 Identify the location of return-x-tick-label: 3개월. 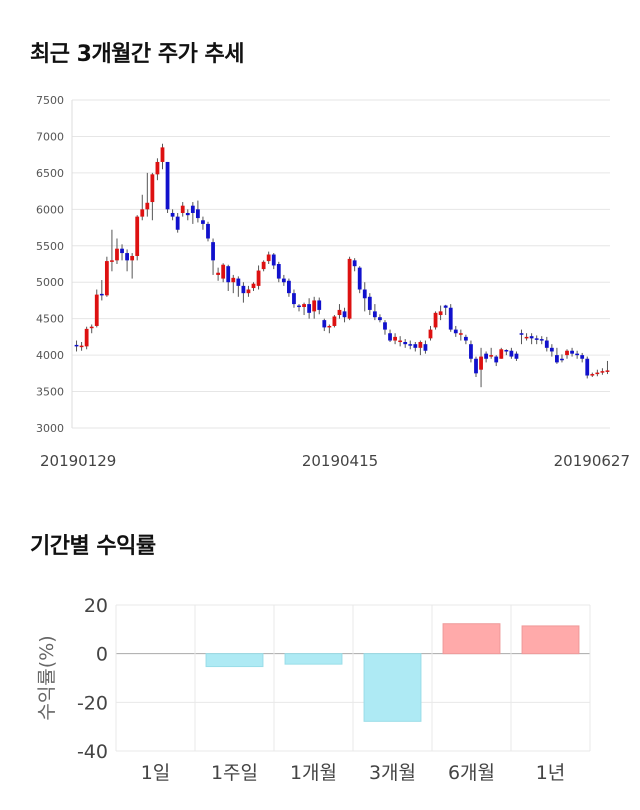
(392, 773).